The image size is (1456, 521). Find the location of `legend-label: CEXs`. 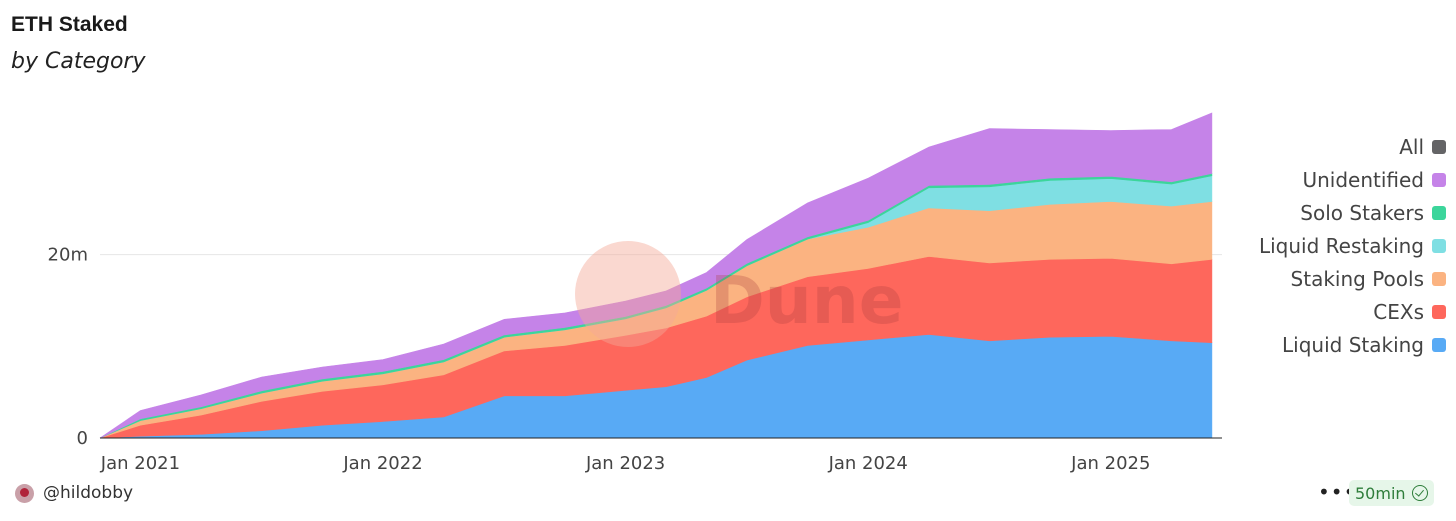

legend-label: CEXs is located at coordinates (1398, 311).